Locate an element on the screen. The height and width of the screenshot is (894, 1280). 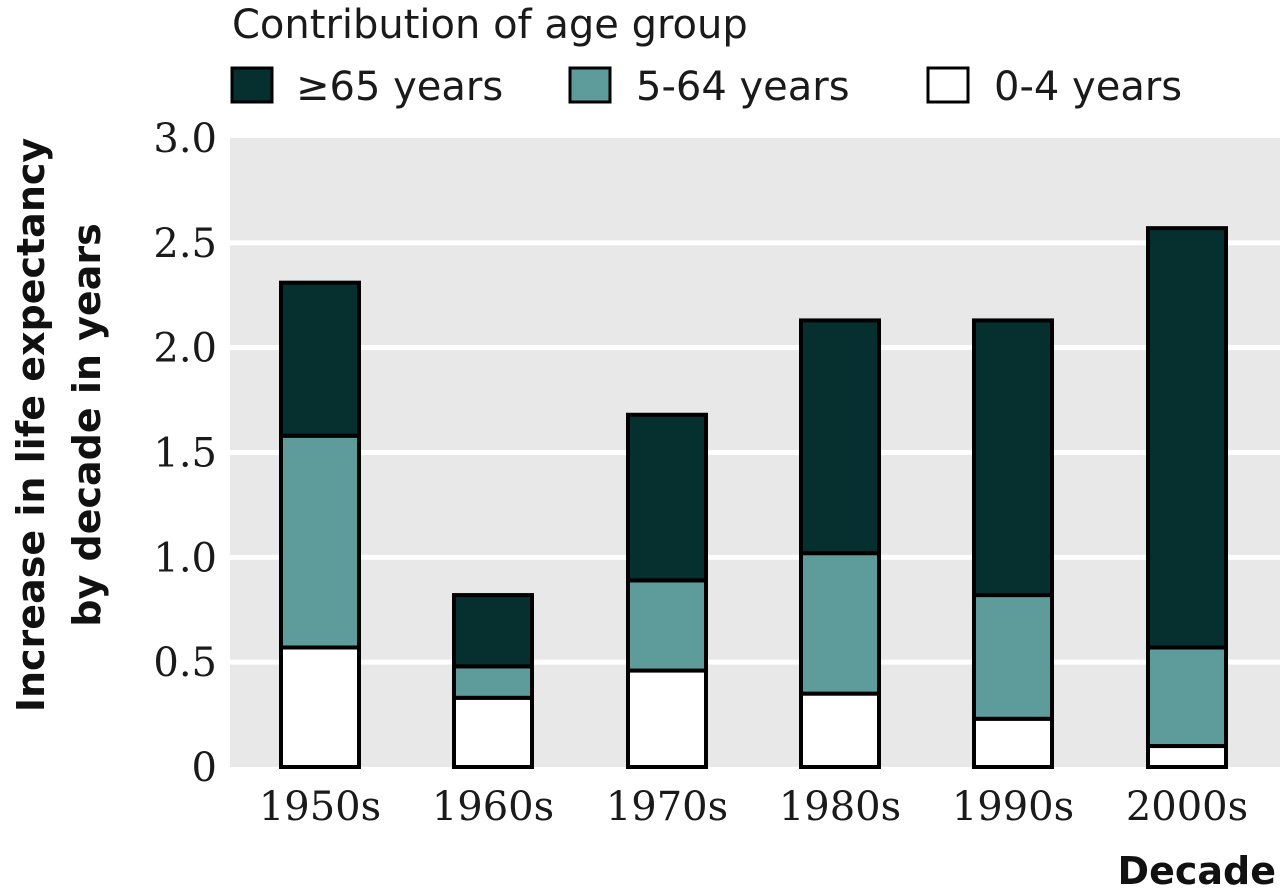
y-axis-title-line-2: by decade in years is located at coordinates (87, 424).